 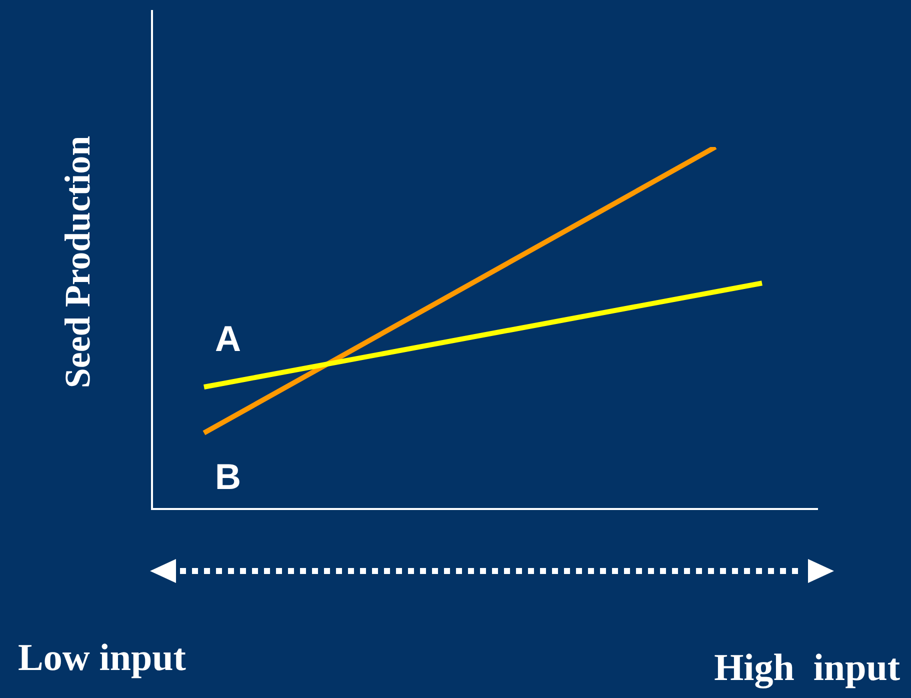 I want to click on y-axis-title: Seed Production, so click(x=77, y=262).